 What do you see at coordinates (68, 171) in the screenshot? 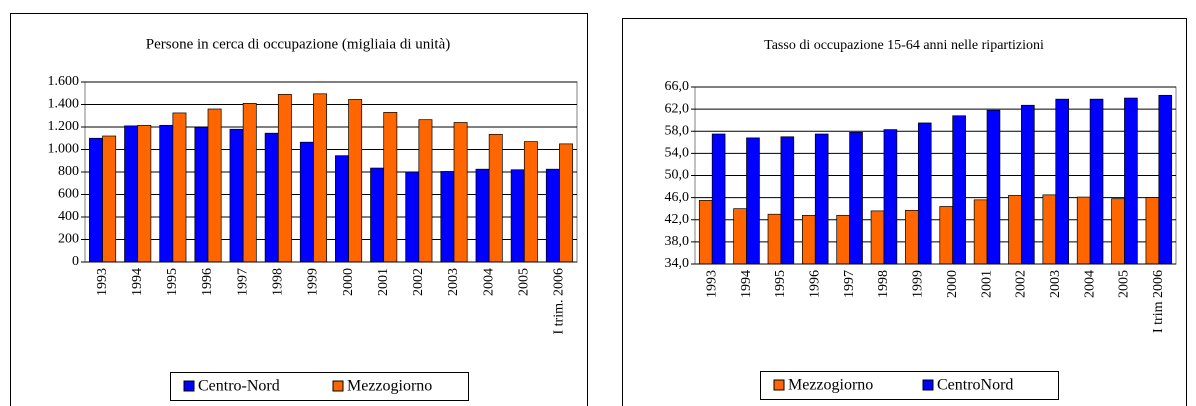
I see `y-tick-label: 800` at bounding box center [68, 171].